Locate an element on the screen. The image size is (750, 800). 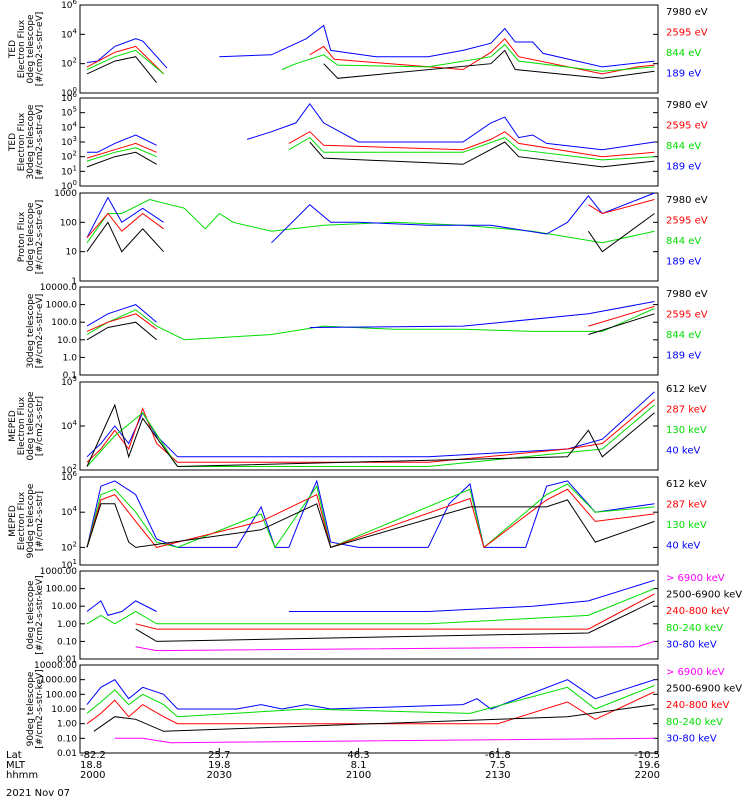
y-tick-label: 10⁵ is located at coordinates (69, 112).